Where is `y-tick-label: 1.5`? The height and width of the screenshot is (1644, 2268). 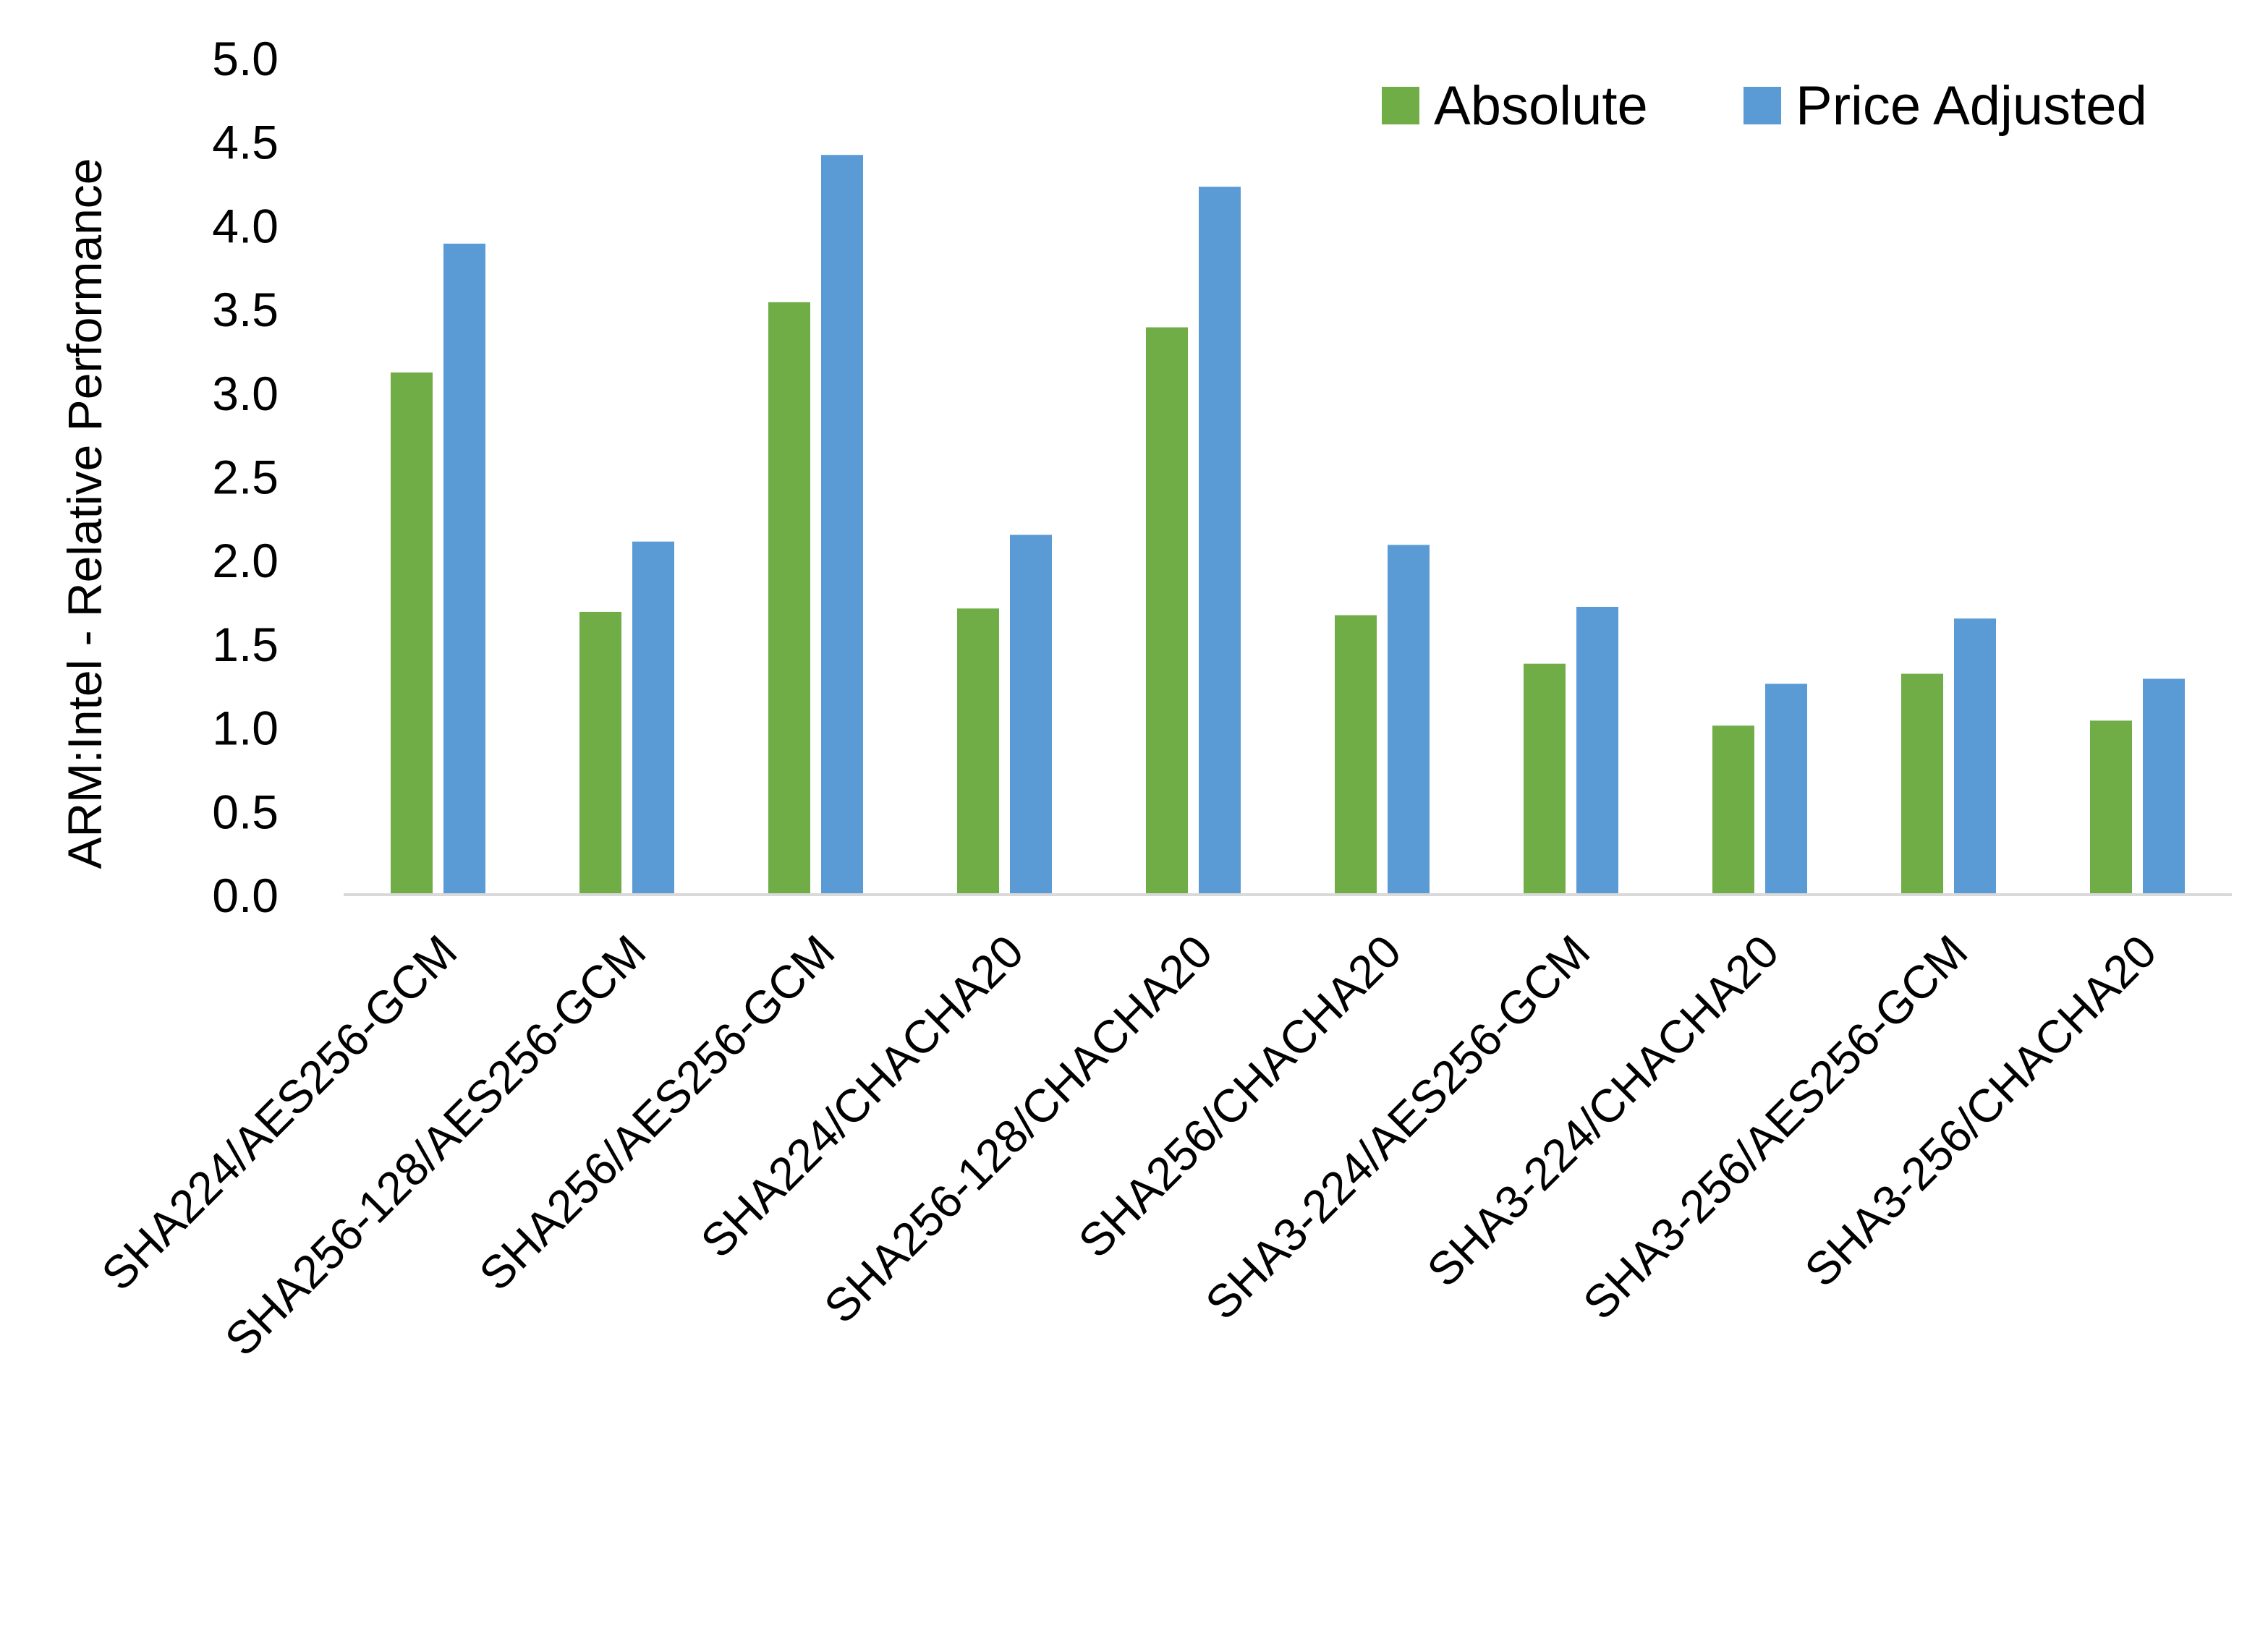
y-tick-label: 1.5 is located at coordinates (245, 644).